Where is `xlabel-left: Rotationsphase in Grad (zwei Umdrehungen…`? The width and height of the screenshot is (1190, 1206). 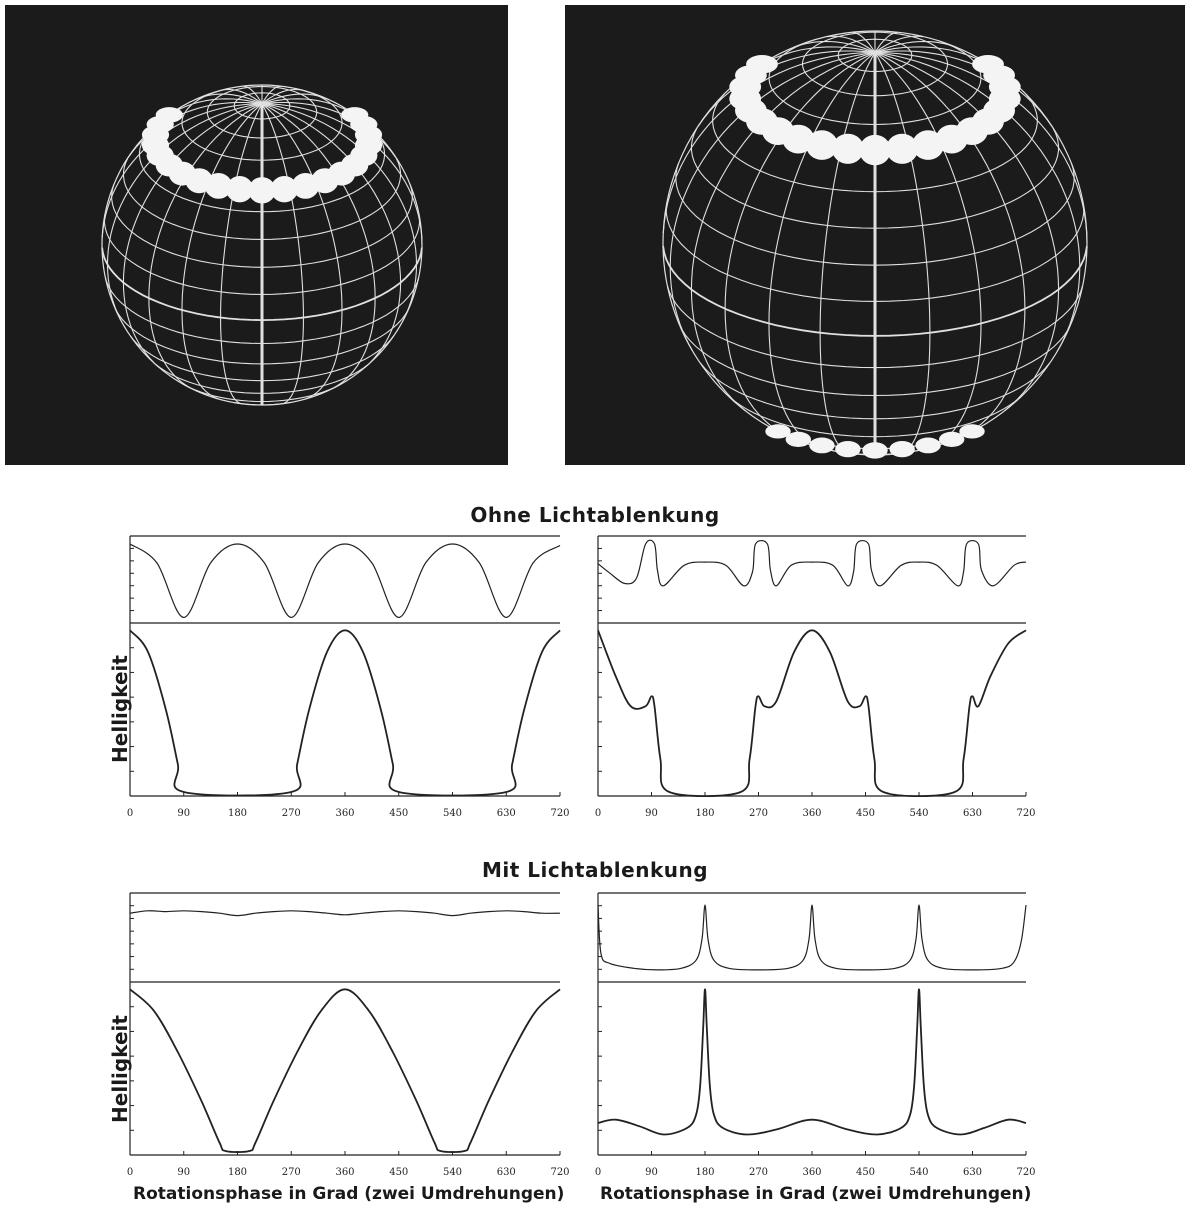 xlabel-left: Rotationsphase in Grad (zwei Umdrehungen… is located at coordinates (349, 1194).